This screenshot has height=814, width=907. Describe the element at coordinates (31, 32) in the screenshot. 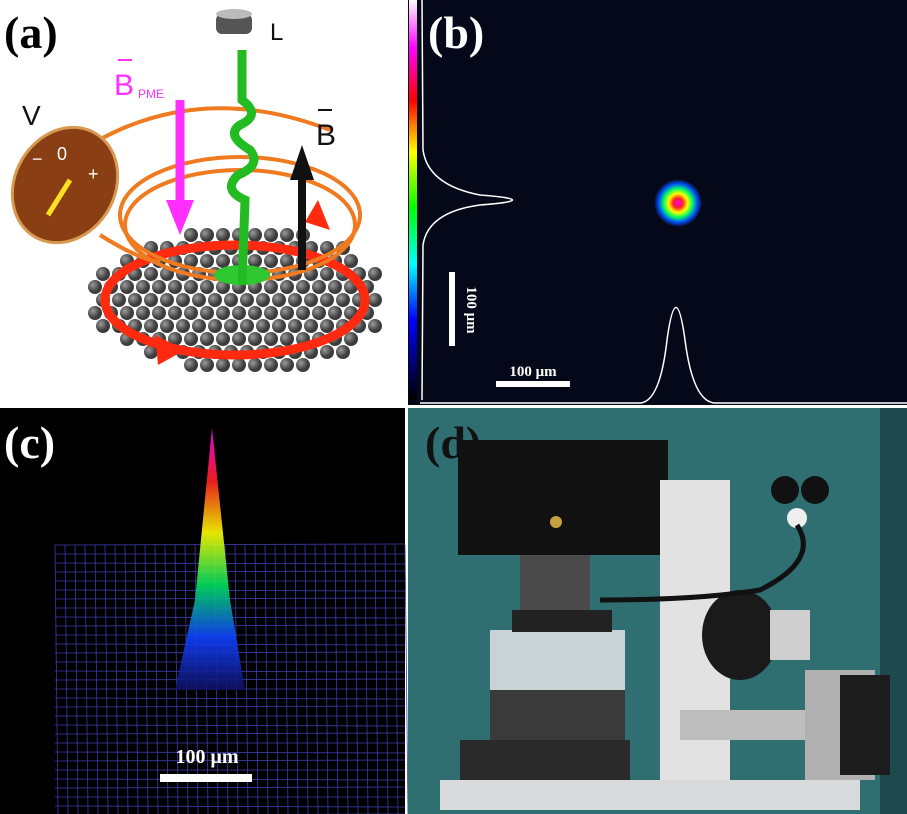

I see `panel-label: (a)` at that location.